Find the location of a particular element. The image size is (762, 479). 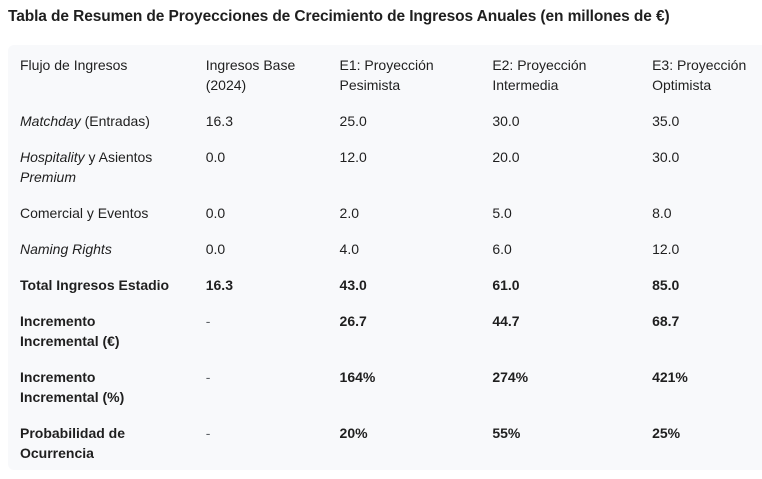

row-label: Total Ingresos Estadio is located at coordinates (95, 285).